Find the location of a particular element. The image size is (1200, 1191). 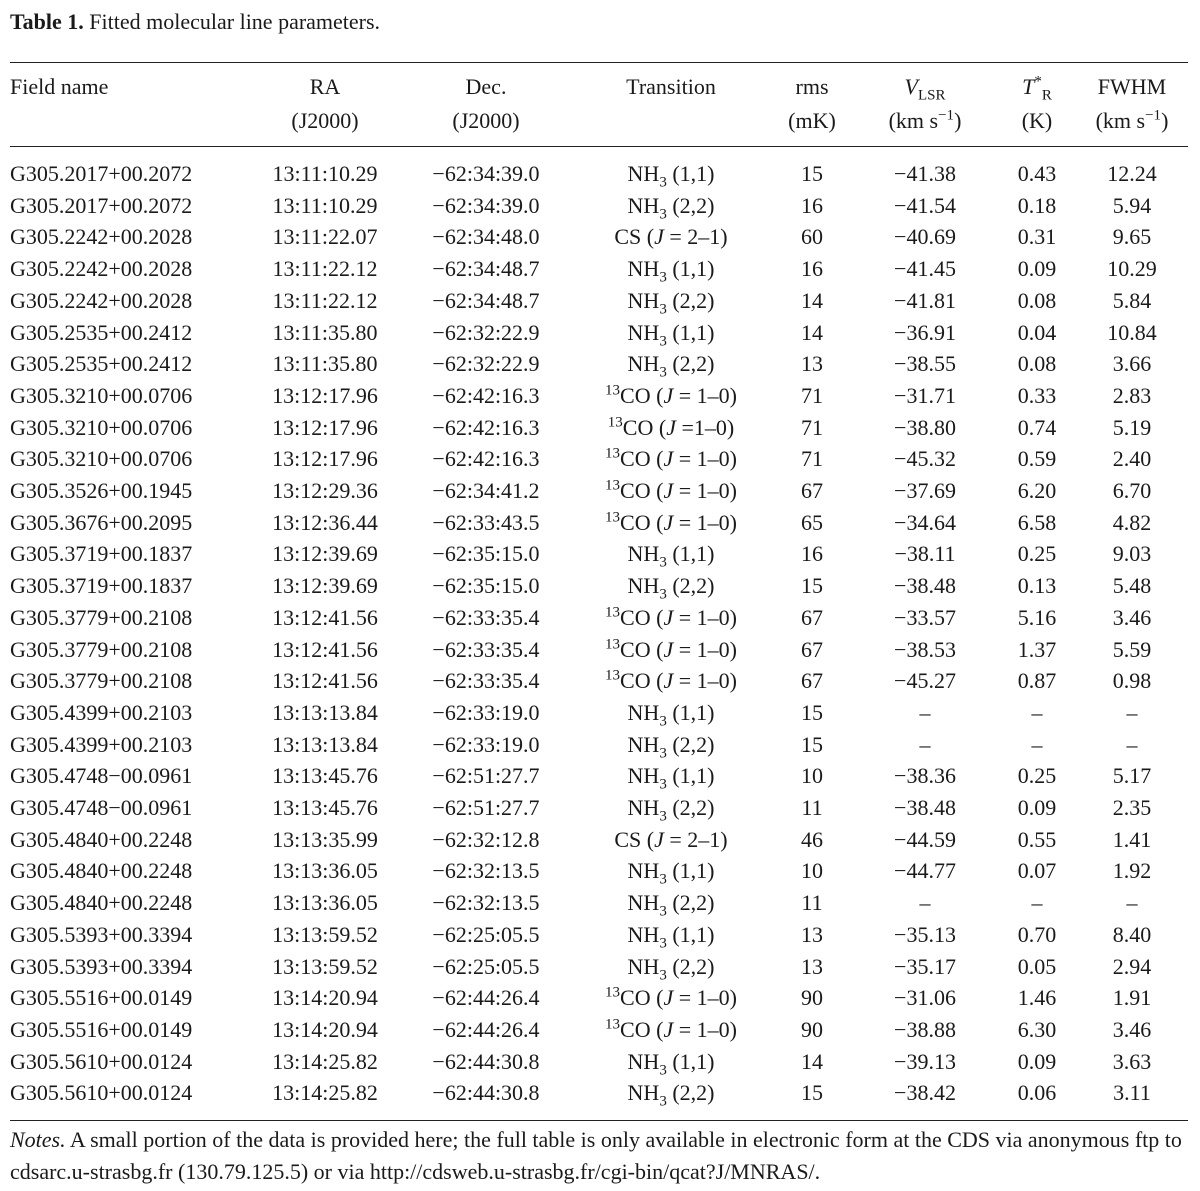

cell-ra: 13:12:29.36 is located at coordinates (325, 491).